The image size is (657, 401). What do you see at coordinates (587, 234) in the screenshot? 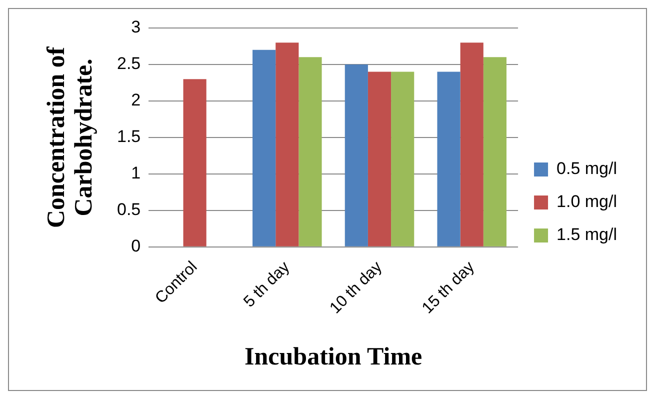
I see `legend-label: 1.5 mg/l` at bounding box center [587, 234].